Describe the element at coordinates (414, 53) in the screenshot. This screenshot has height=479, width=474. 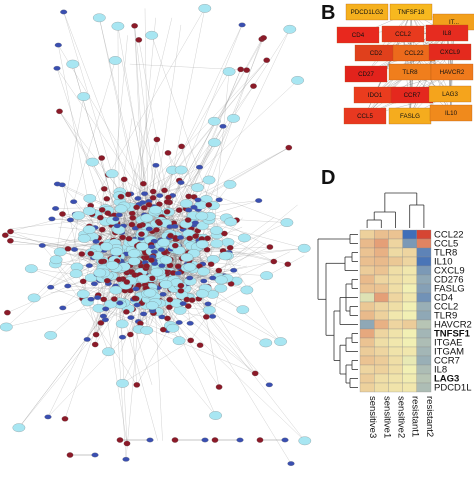
I see `hub-gene-label: CCL22` at that location.